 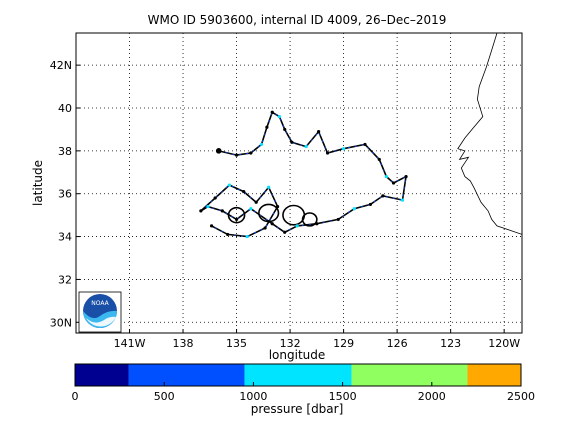 I want to click on y-tick-label: 30N, so click(x=61, y=322).